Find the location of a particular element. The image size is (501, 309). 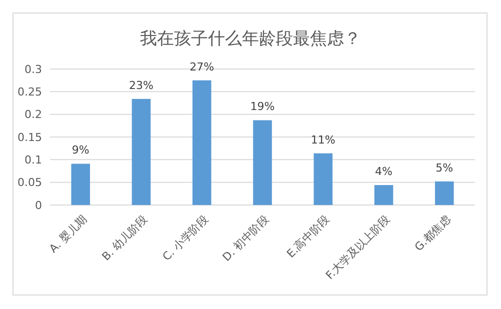

y-tick-label: 0.15 is located at coordinates (30, 137).